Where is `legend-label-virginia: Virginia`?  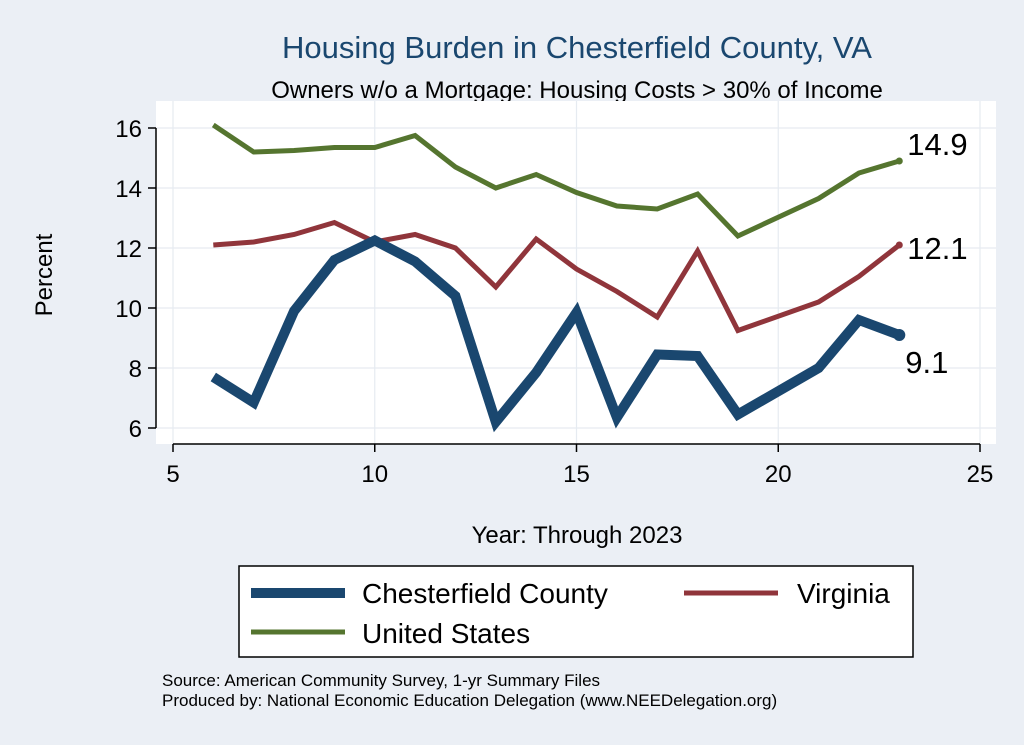
legend-label-virginia: Virginia is located at coordinates (843, 593).